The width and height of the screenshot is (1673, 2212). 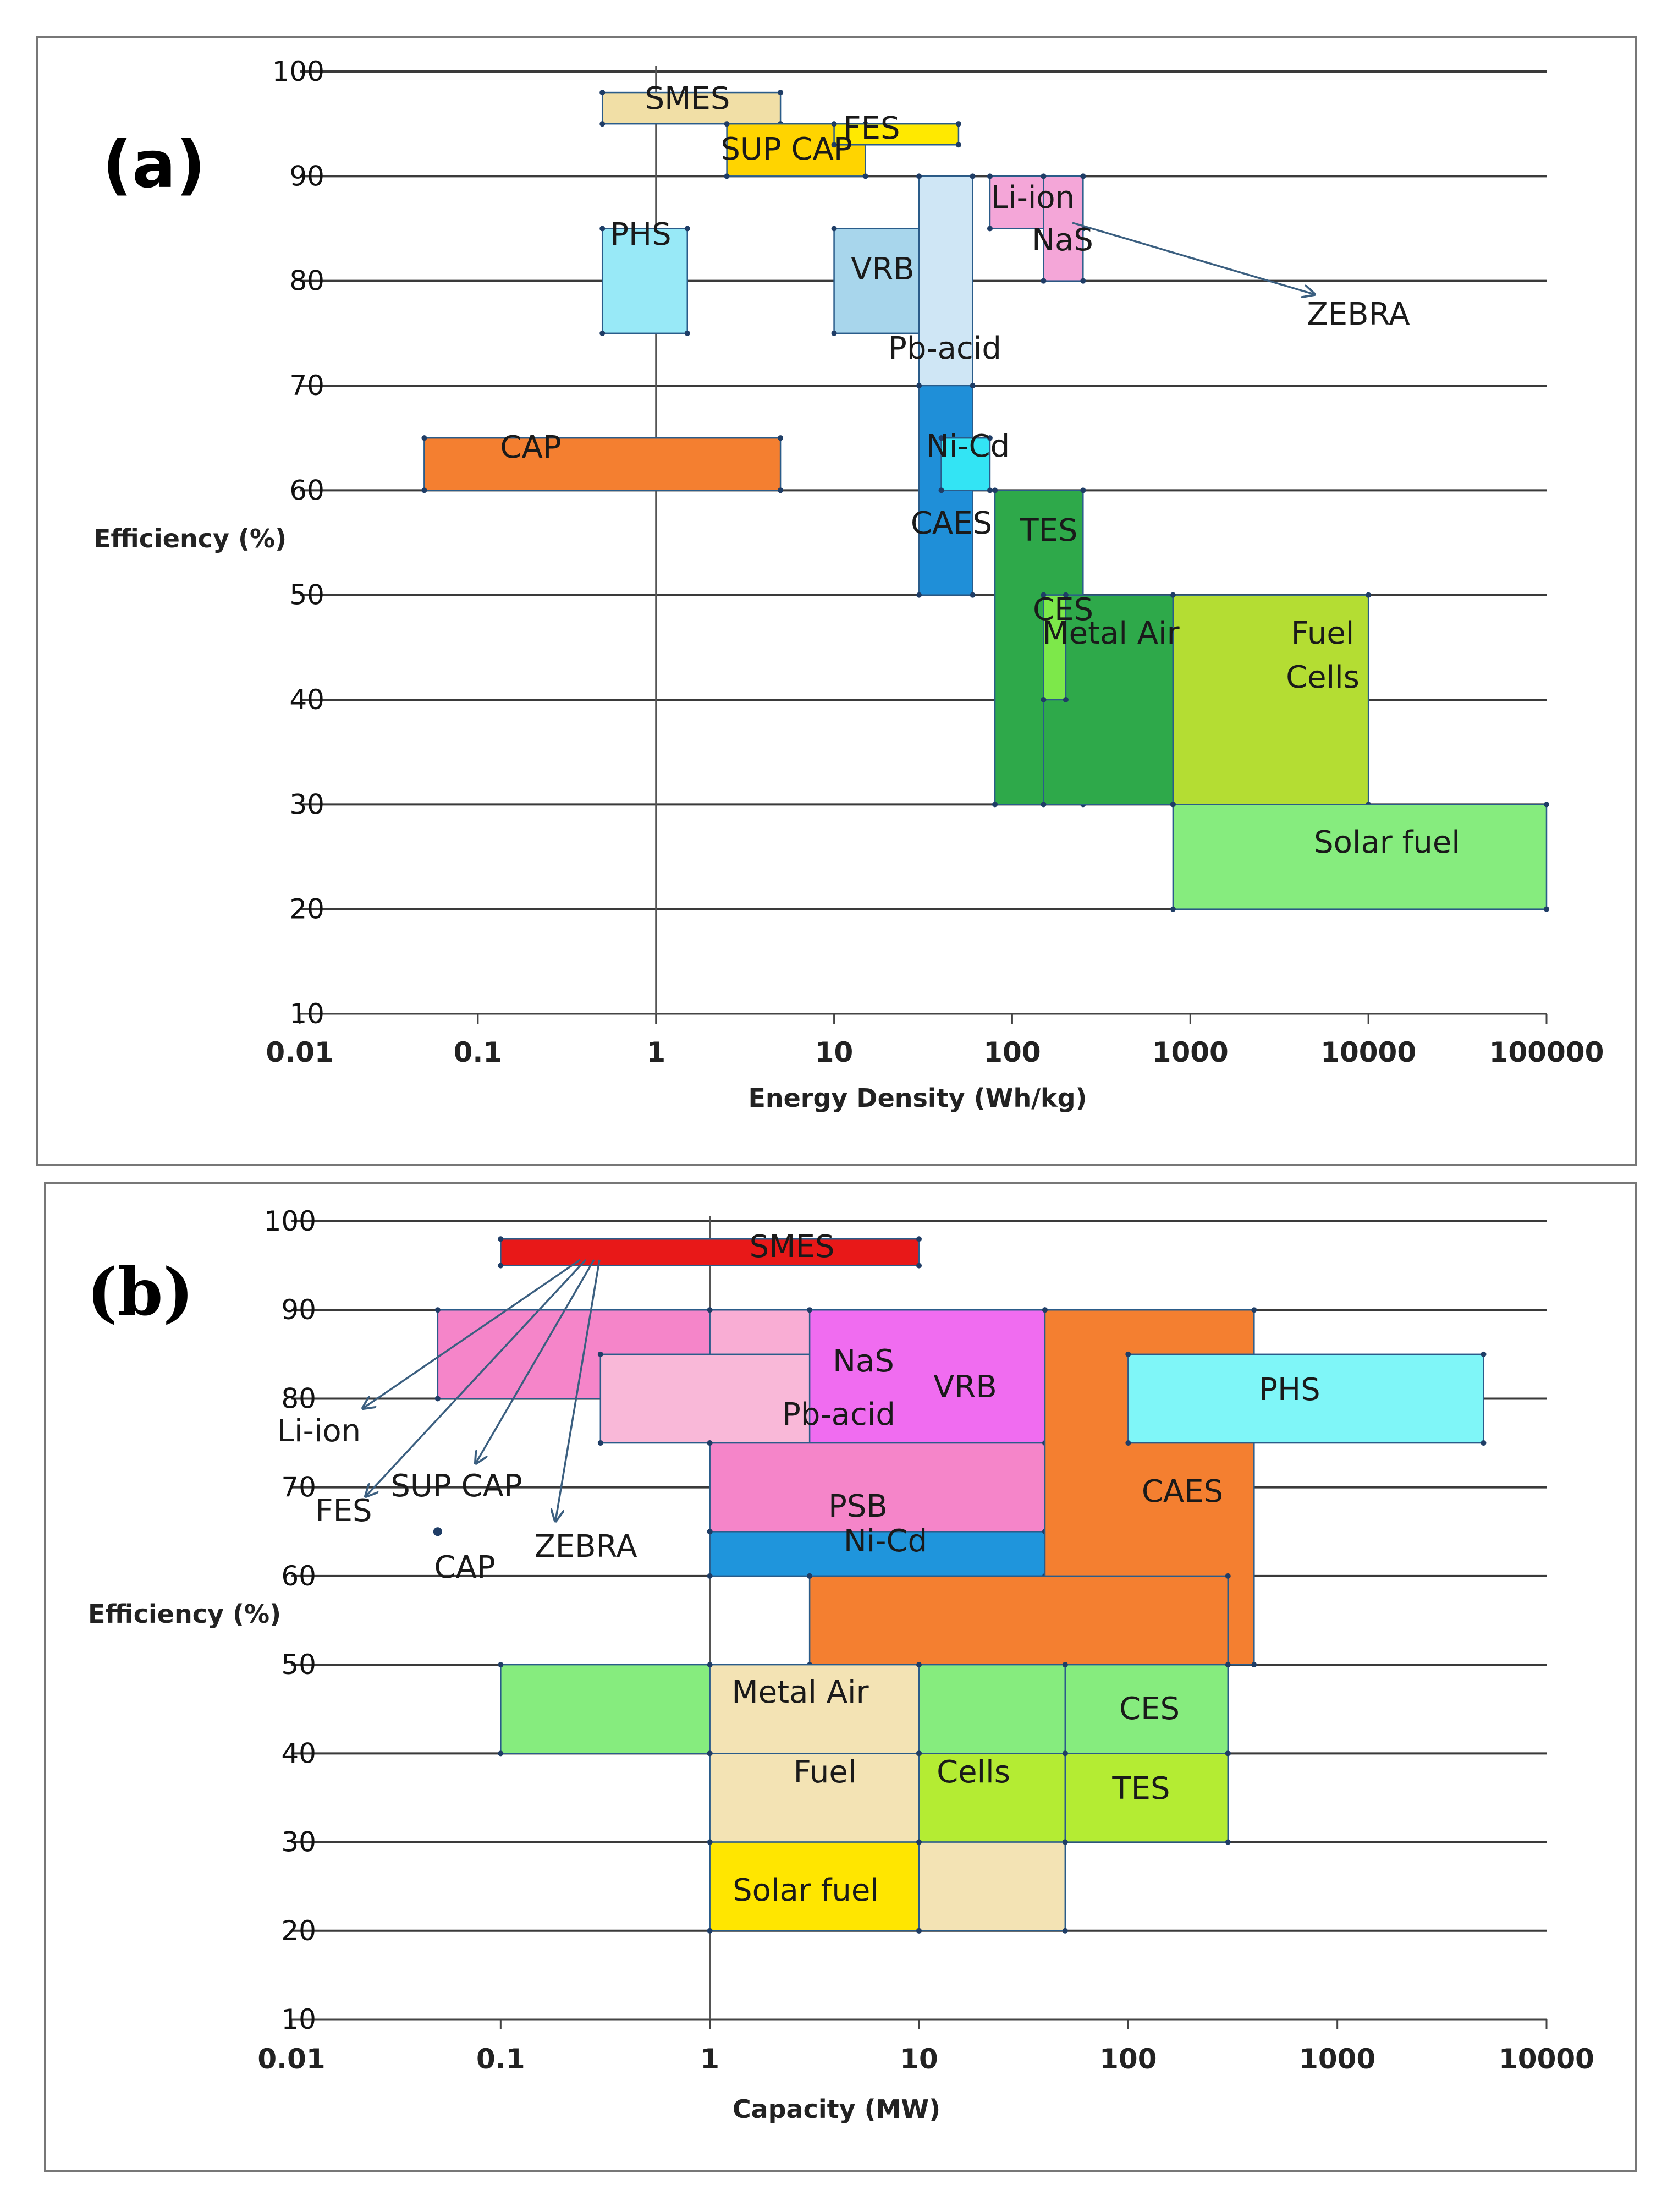 I want to click on panel-a-box-fes, so click(x=896, y=134).